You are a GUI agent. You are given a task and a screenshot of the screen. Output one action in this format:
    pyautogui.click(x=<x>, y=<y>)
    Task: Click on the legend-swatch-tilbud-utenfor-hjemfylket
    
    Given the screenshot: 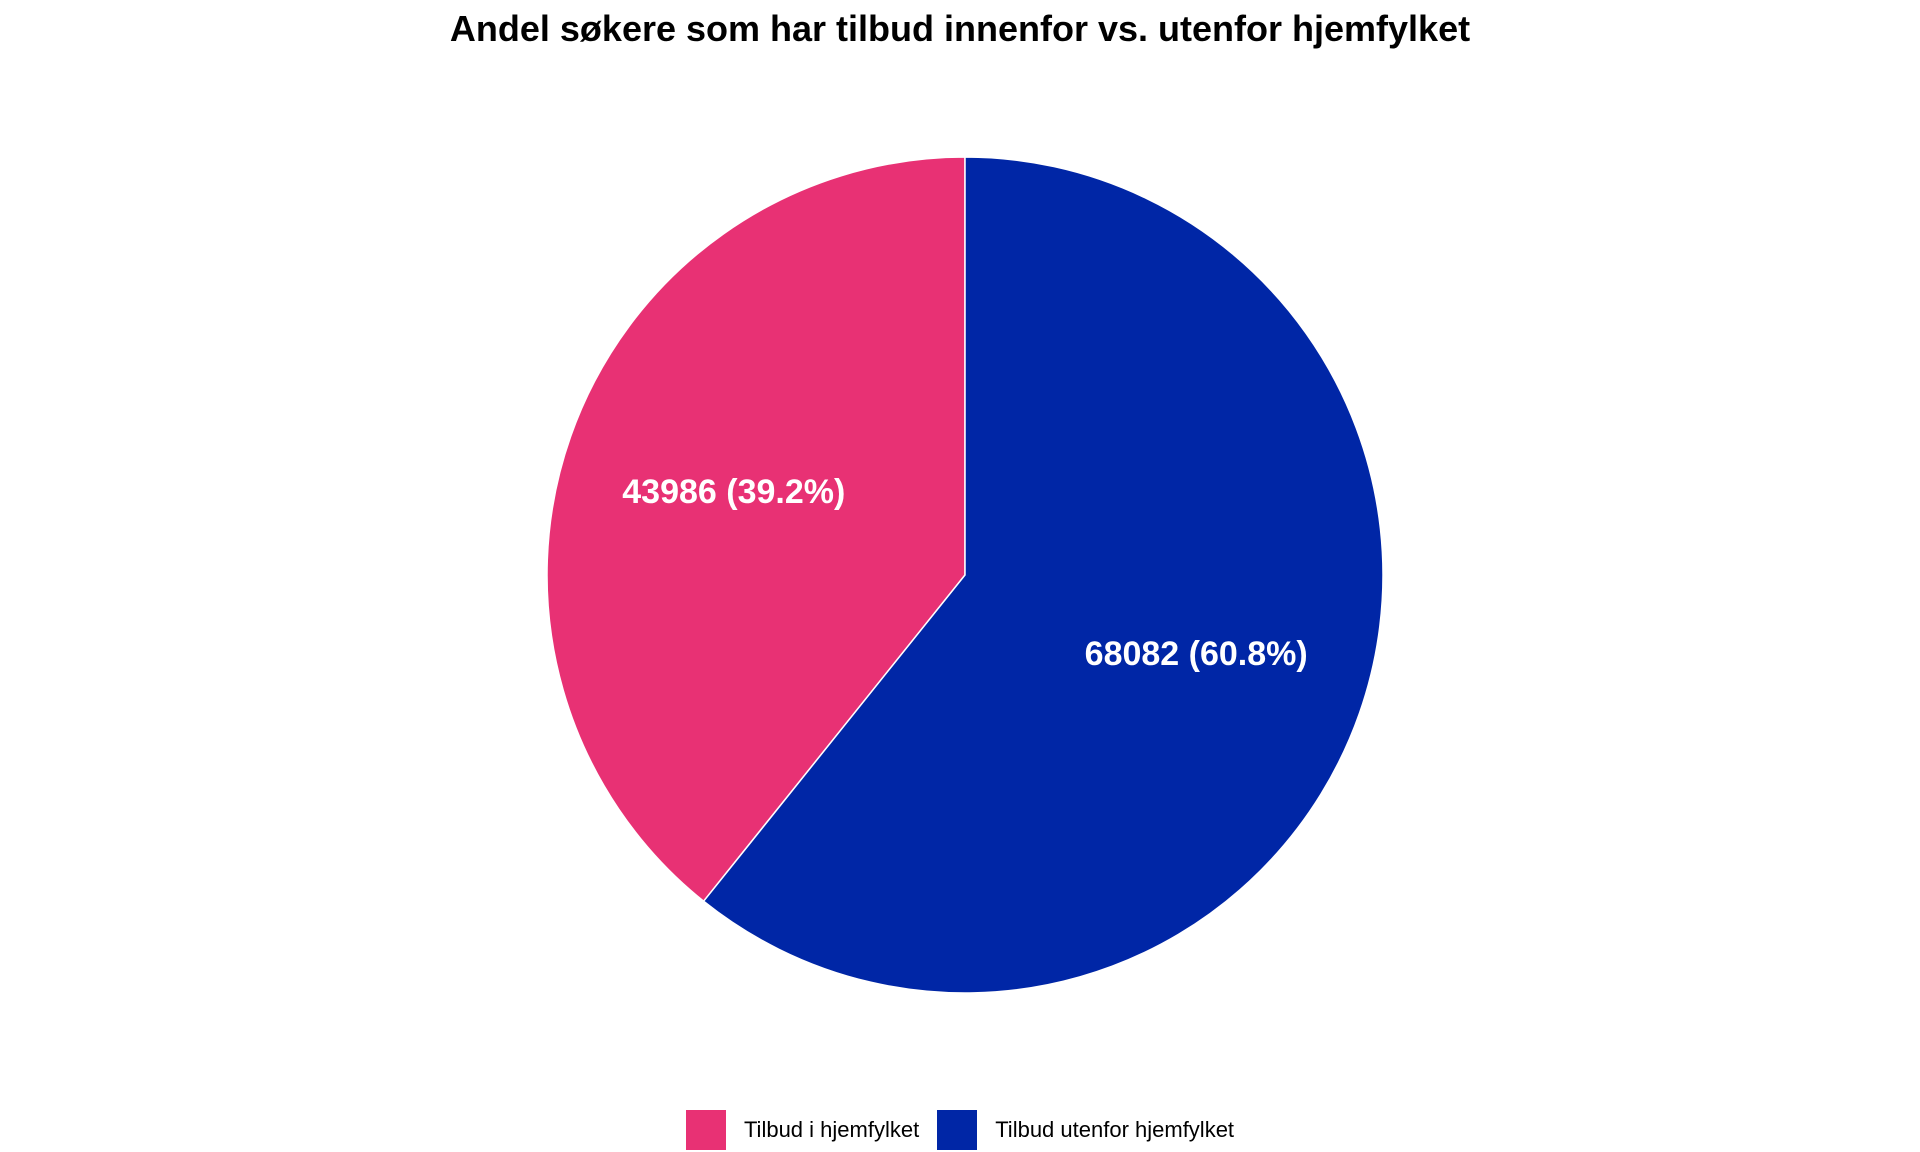 What is the action you would take?
    pyautogui.click(x=957, y=1130)
    